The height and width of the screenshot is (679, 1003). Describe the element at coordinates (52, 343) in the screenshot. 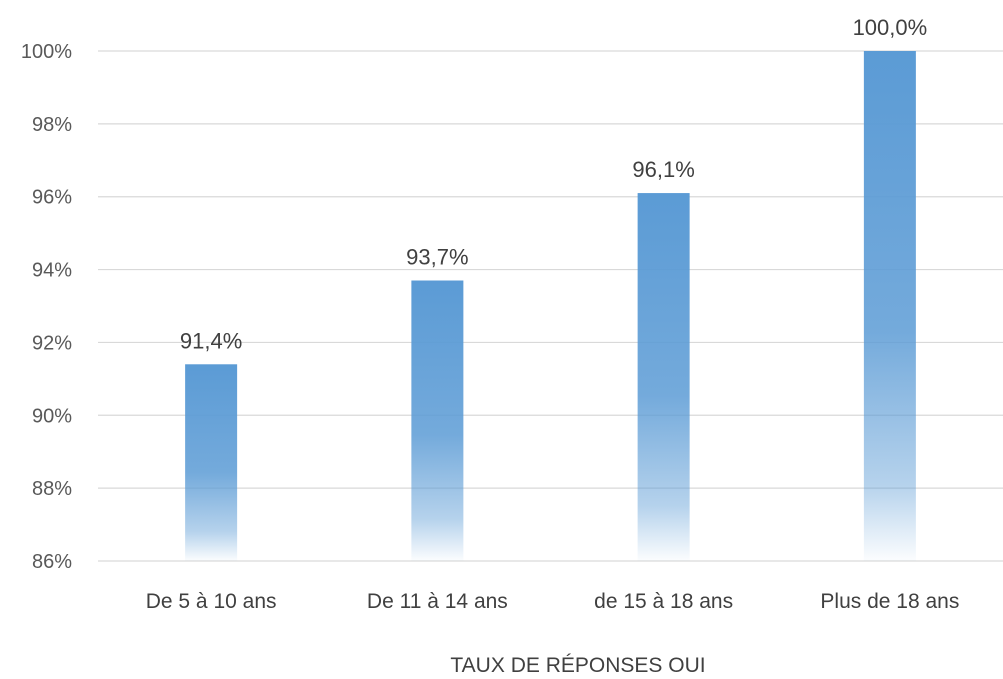

I see `y-tick-label: 92%` at that location.